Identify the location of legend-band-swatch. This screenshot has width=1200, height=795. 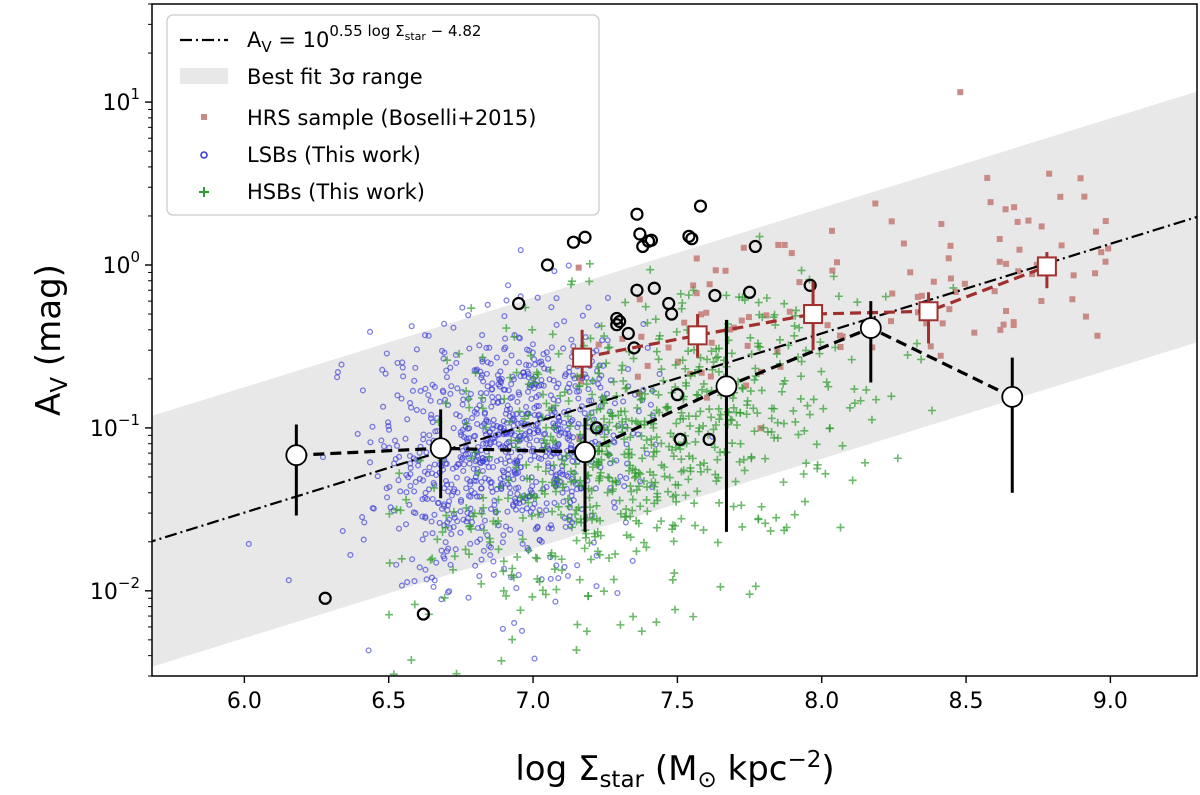
(204, 76).